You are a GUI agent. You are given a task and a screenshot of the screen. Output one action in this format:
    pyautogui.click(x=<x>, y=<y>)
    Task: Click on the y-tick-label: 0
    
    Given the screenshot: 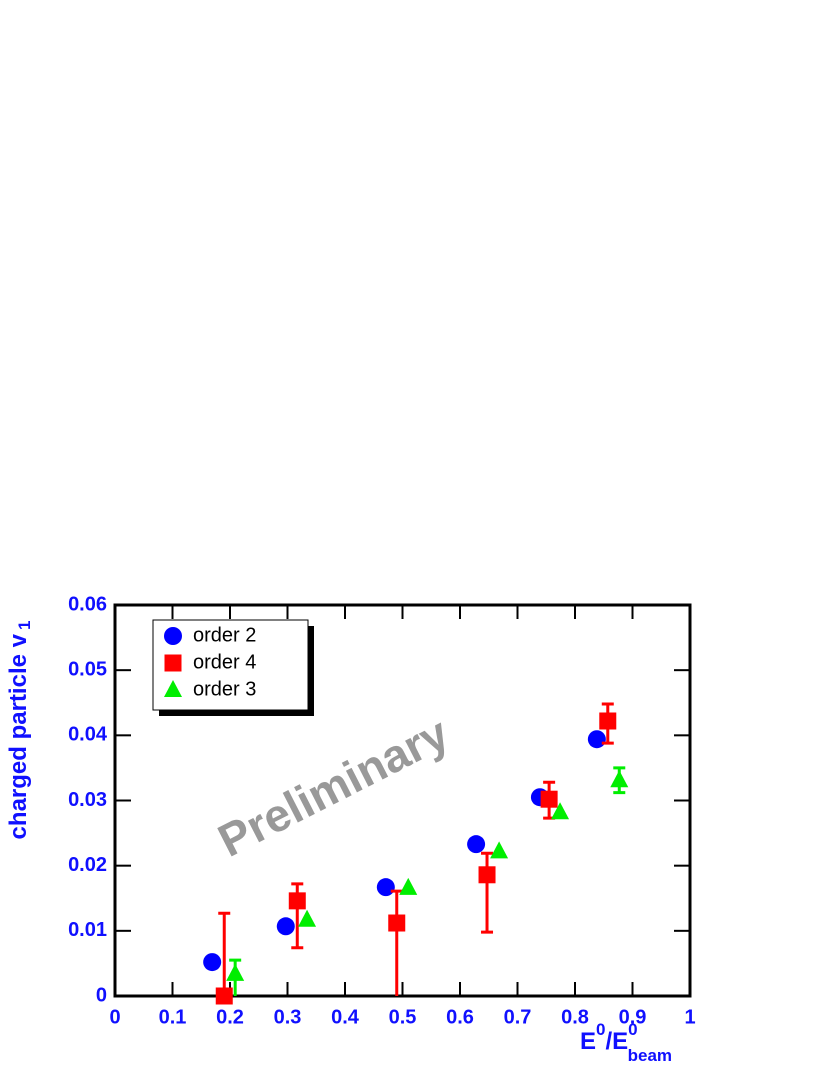 What is the action you would take?
    pyautogui.click(x=101, y=995)
    